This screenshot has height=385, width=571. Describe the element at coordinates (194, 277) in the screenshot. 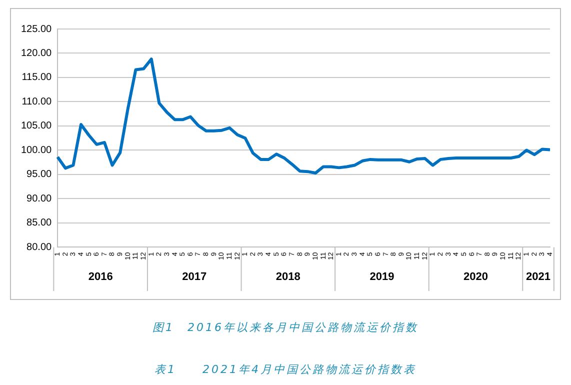

I see `text: 2017` at that location.